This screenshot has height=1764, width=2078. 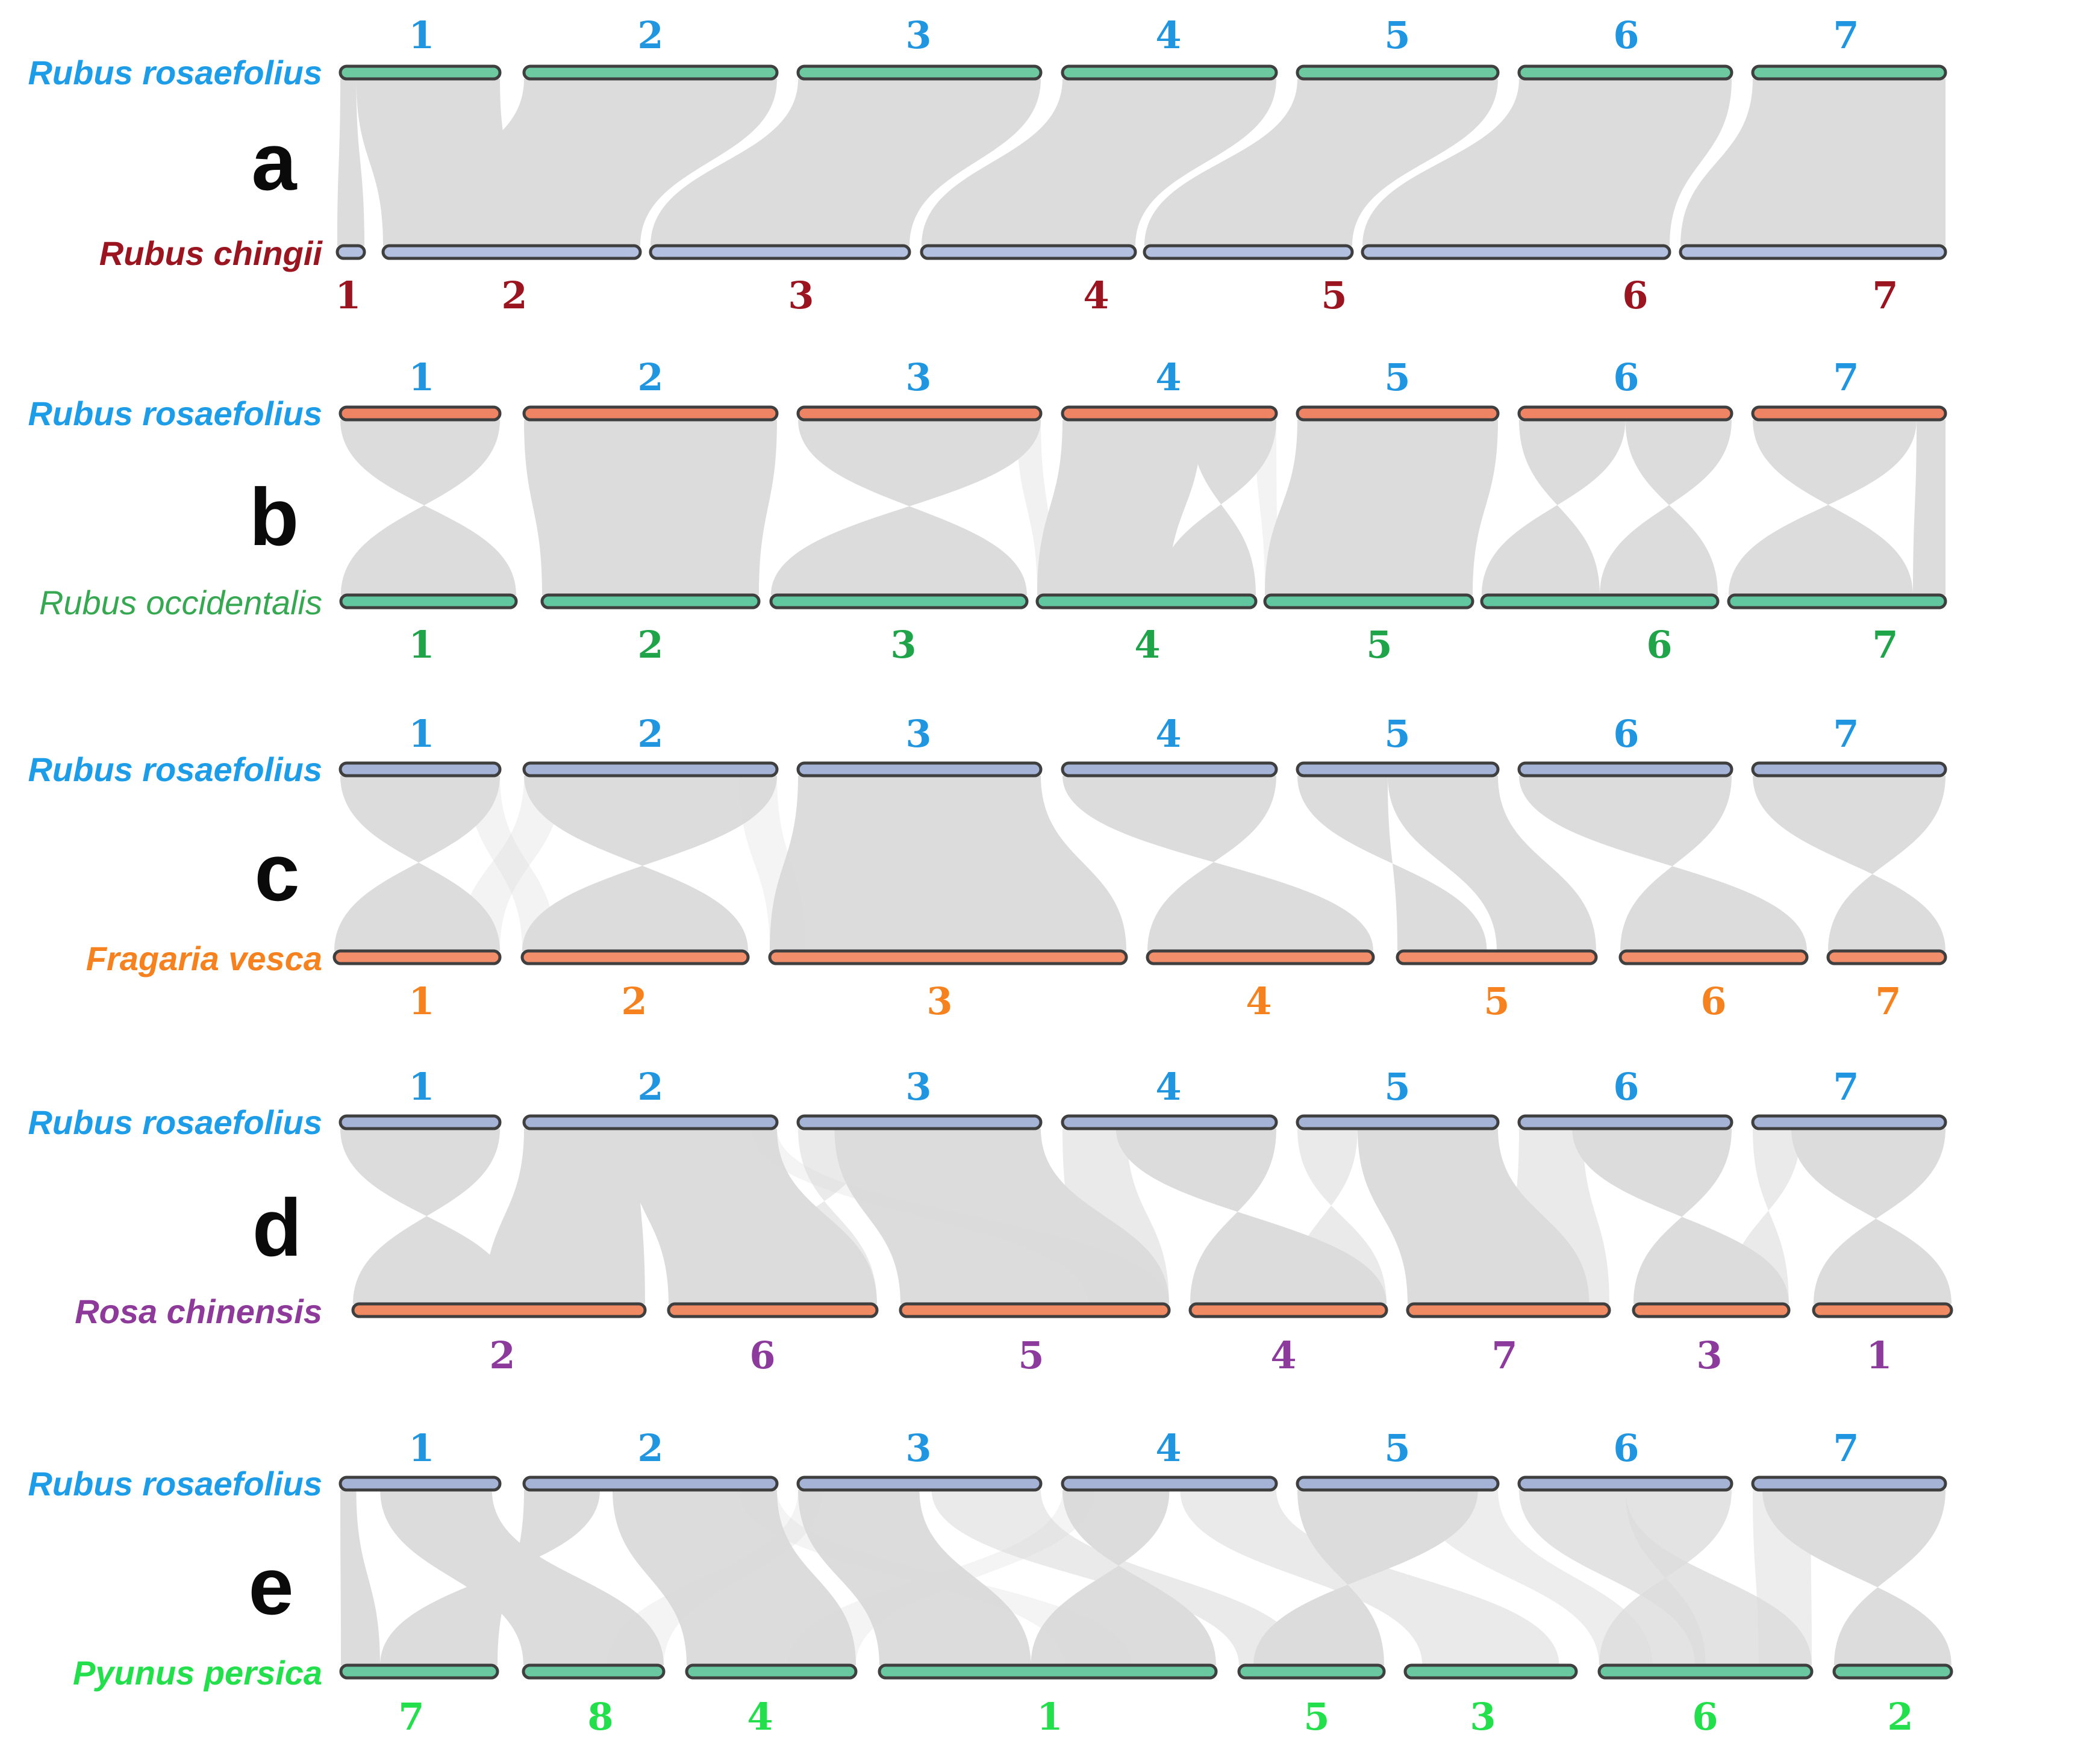 What do you see at coordinates (270, 1586) in the screenshot?
I see `panel-letter-e: e` at bounding box center [270, 1586].